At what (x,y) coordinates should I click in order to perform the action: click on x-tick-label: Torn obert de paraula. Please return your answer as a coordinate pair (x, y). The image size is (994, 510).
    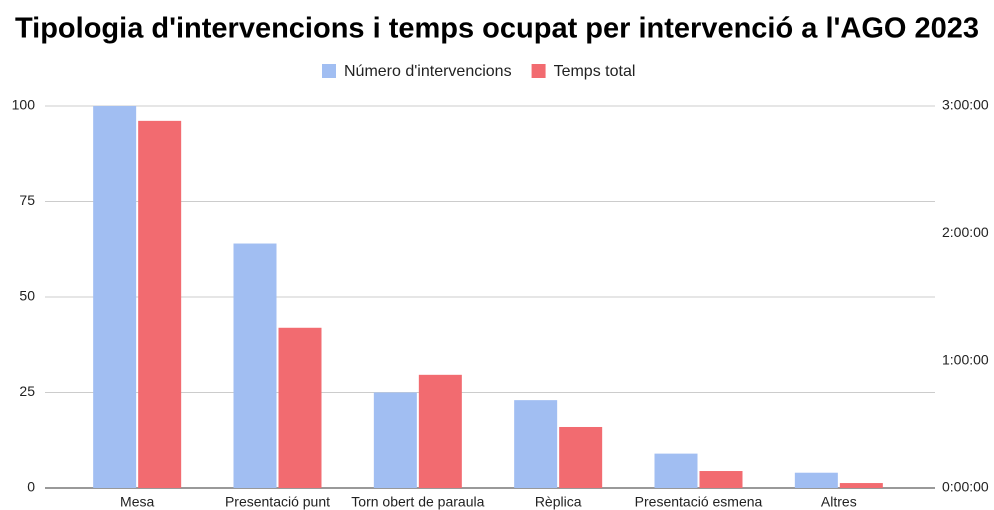
    Looking at the image, I should click on (417, 502).